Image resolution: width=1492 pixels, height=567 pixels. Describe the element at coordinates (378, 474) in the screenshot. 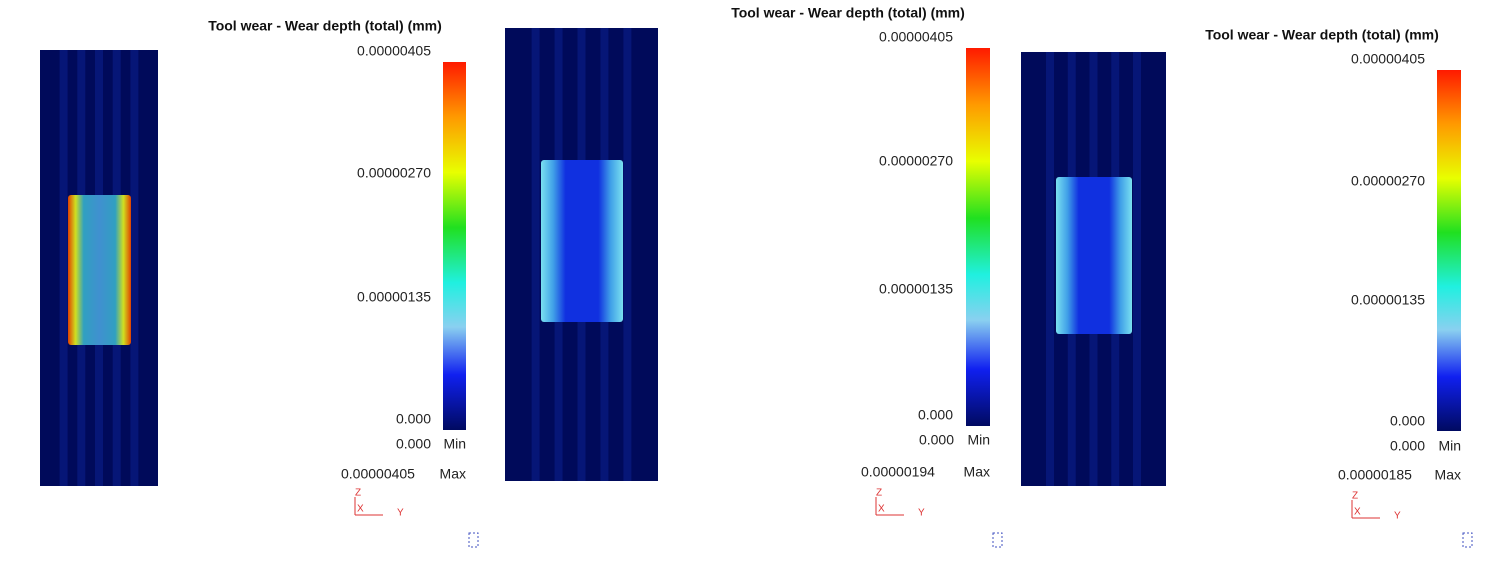

I see `max-value: 0.00000405` at that location.